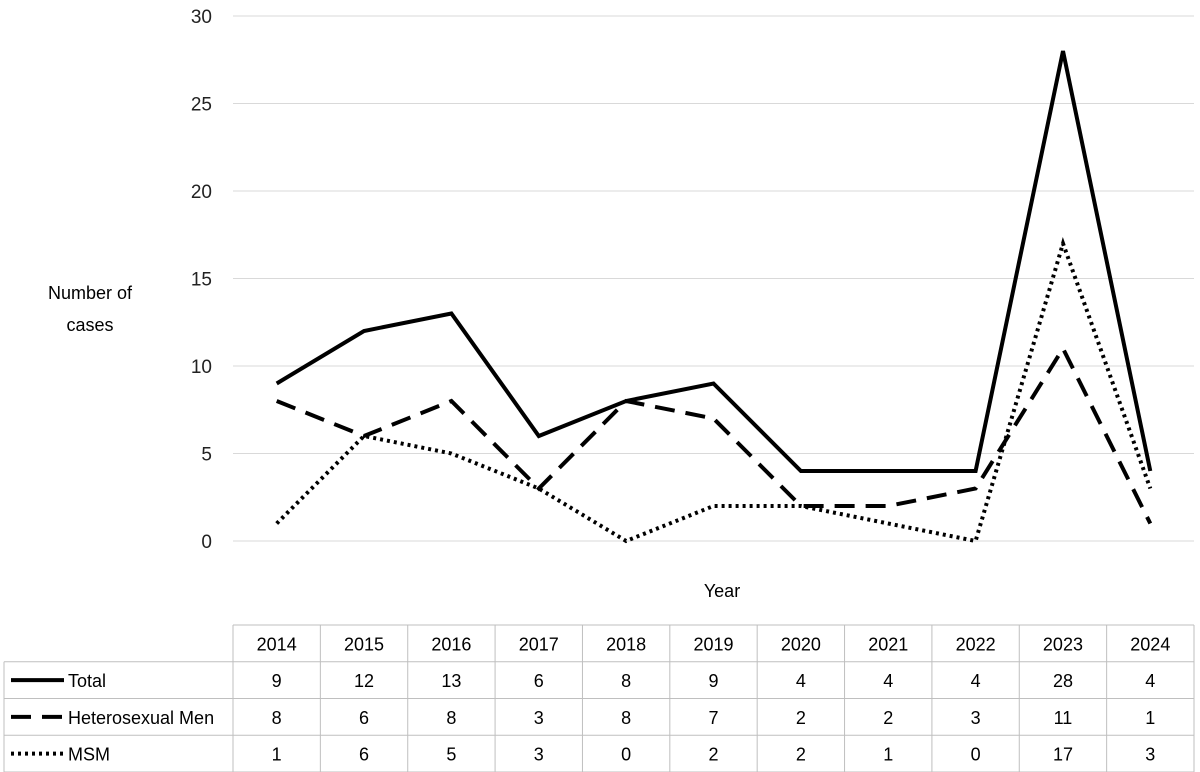 This screenshot has width=1200, height=772. Describe the element at coordinates (801, 644) in the screenshot. I see `x-tick-label: 2020` at that location.